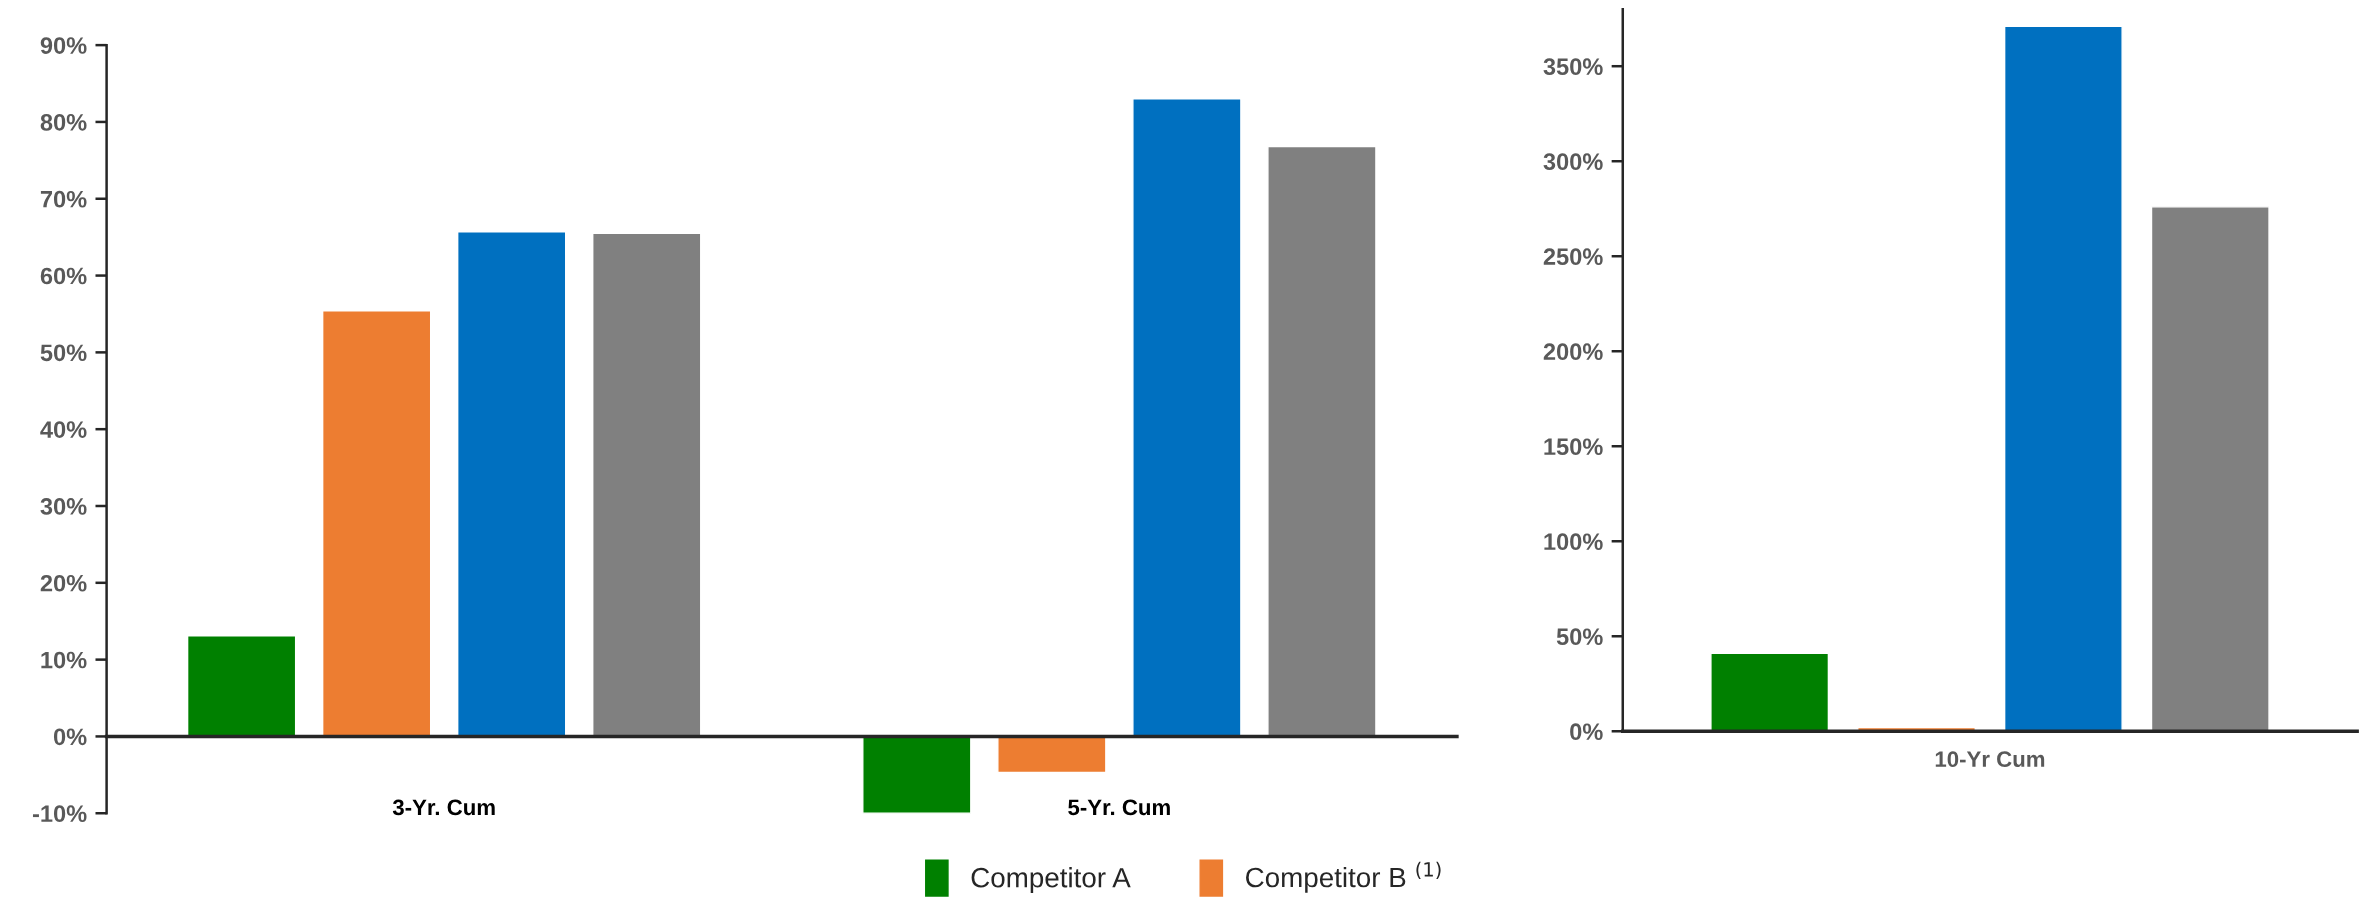 Image resolution: width=2369 pixels, height=921 pixels. What do you see at coordinates (63, 45) in the screenshot?
I see `y-tick-label: 90%` at bounding box center [63, 45].